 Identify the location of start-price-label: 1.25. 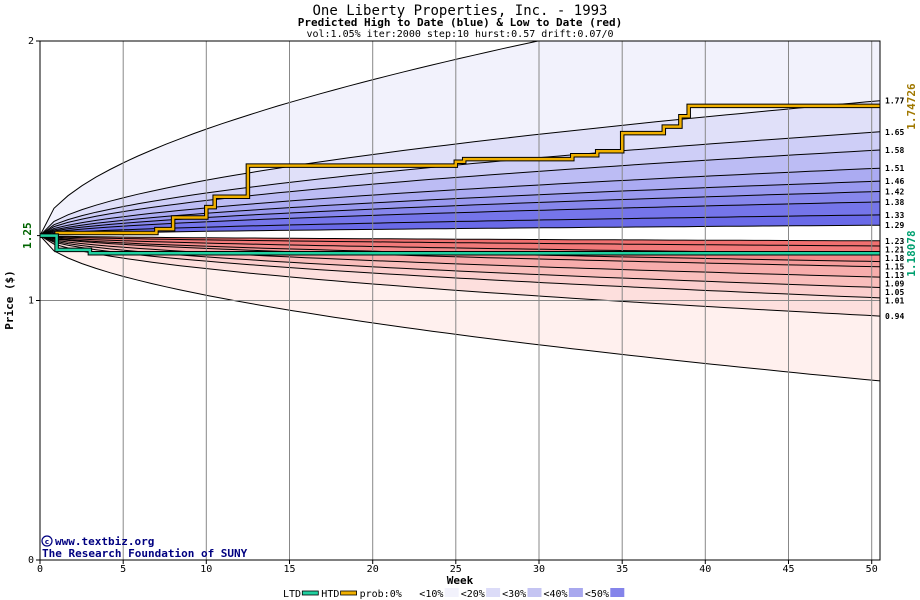
(27, 235).